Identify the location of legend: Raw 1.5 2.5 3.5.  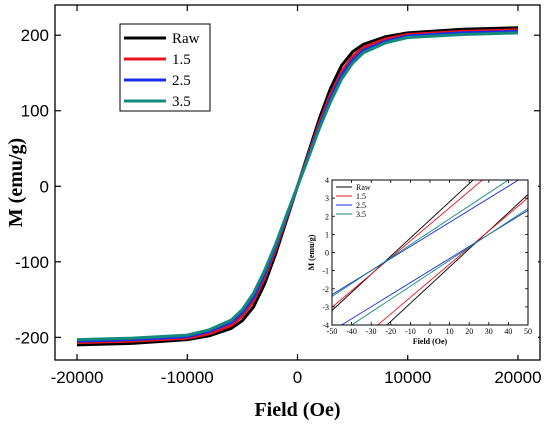
(165, 67).